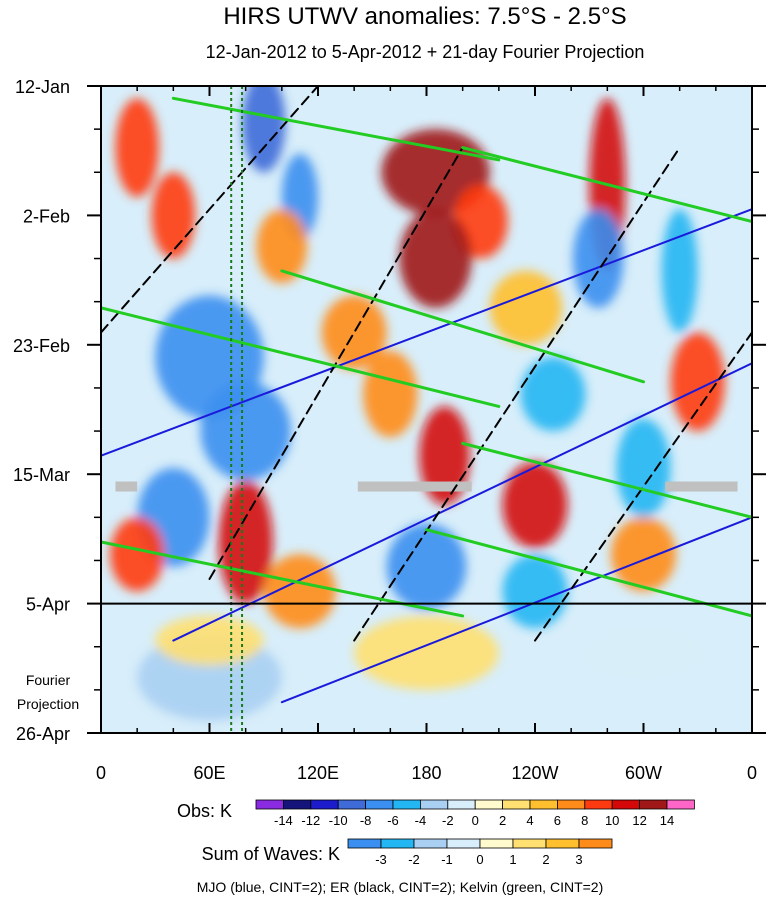 The image size is (770, 899). Describe the element at coordinates (534, 773) in the screenshot. I see `x-tick-label-4: 120W` at that location.